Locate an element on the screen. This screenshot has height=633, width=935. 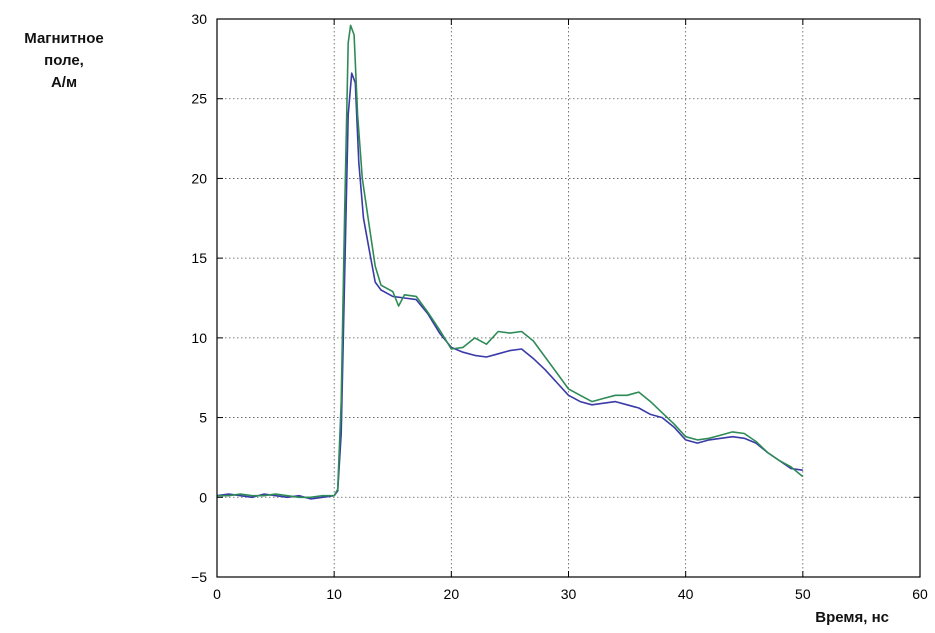
y-tick-label: 20 is located at coordinates (199, 178).